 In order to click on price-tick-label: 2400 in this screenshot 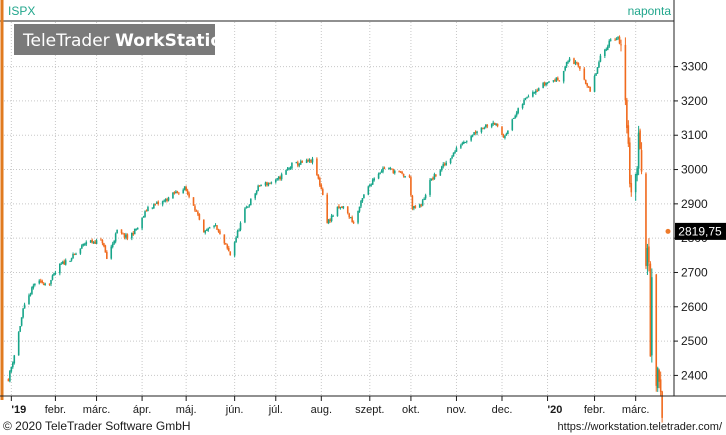, I will do `click(694, 375)`.